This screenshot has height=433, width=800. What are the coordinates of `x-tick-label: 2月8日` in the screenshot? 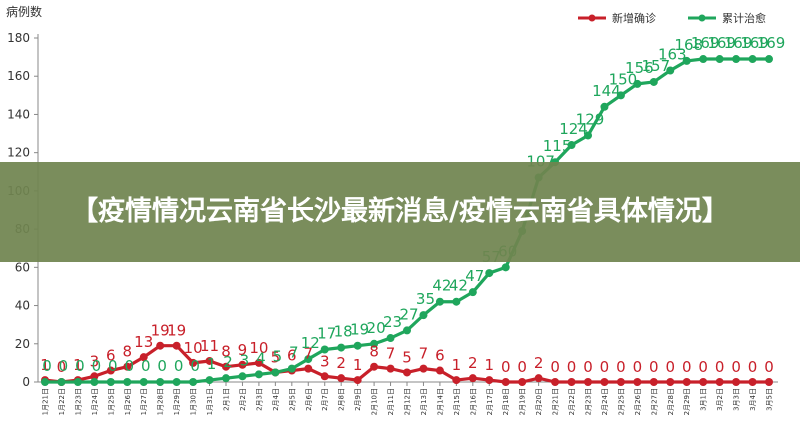 It's located at (342, 399).